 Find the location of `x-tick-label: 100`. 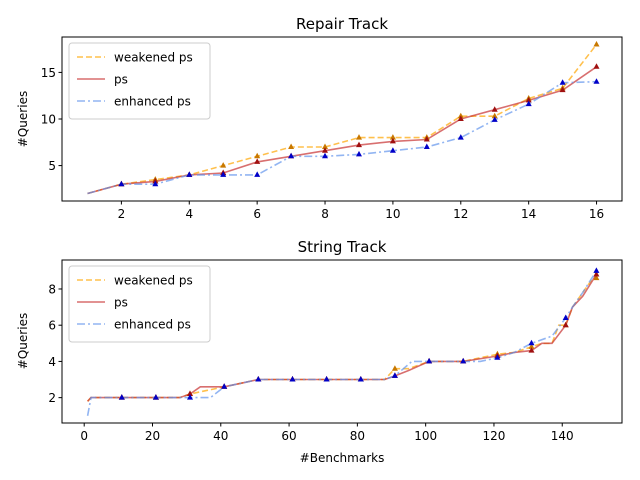

x-tick-label: 100 is located at coordinates (425, 436).